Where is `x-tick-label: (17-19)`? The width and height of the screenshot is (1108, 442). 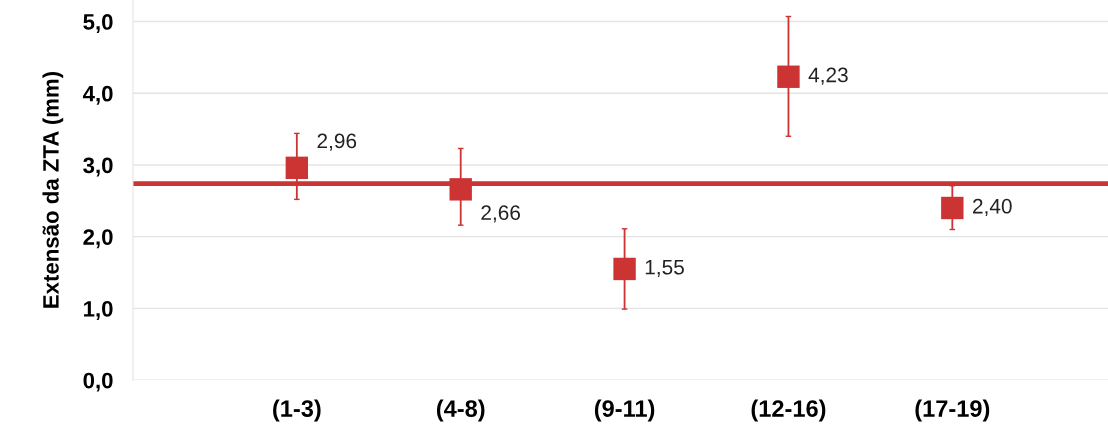 x-tick-label: (17-19) is located at coordinates (952, 410).